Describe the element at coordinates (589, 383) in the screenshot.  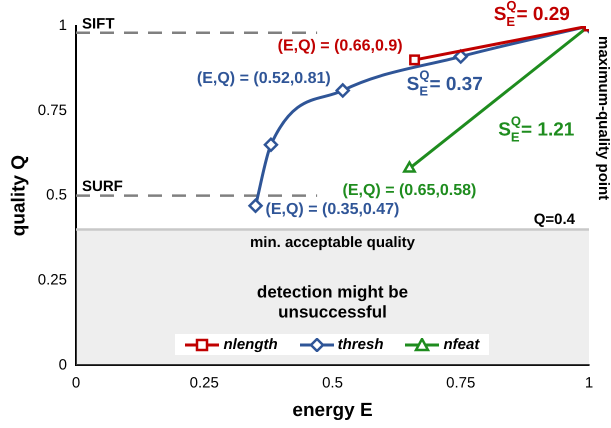
I see `x-tick-label: 1` at that location.